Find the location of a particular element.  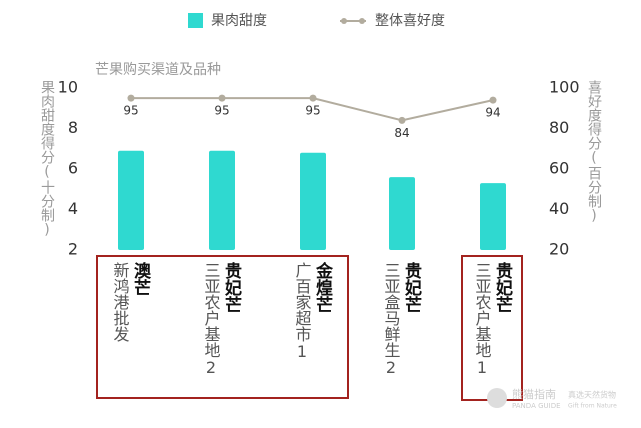

y-tick-label: 2 is located at coordinates (73, 249).